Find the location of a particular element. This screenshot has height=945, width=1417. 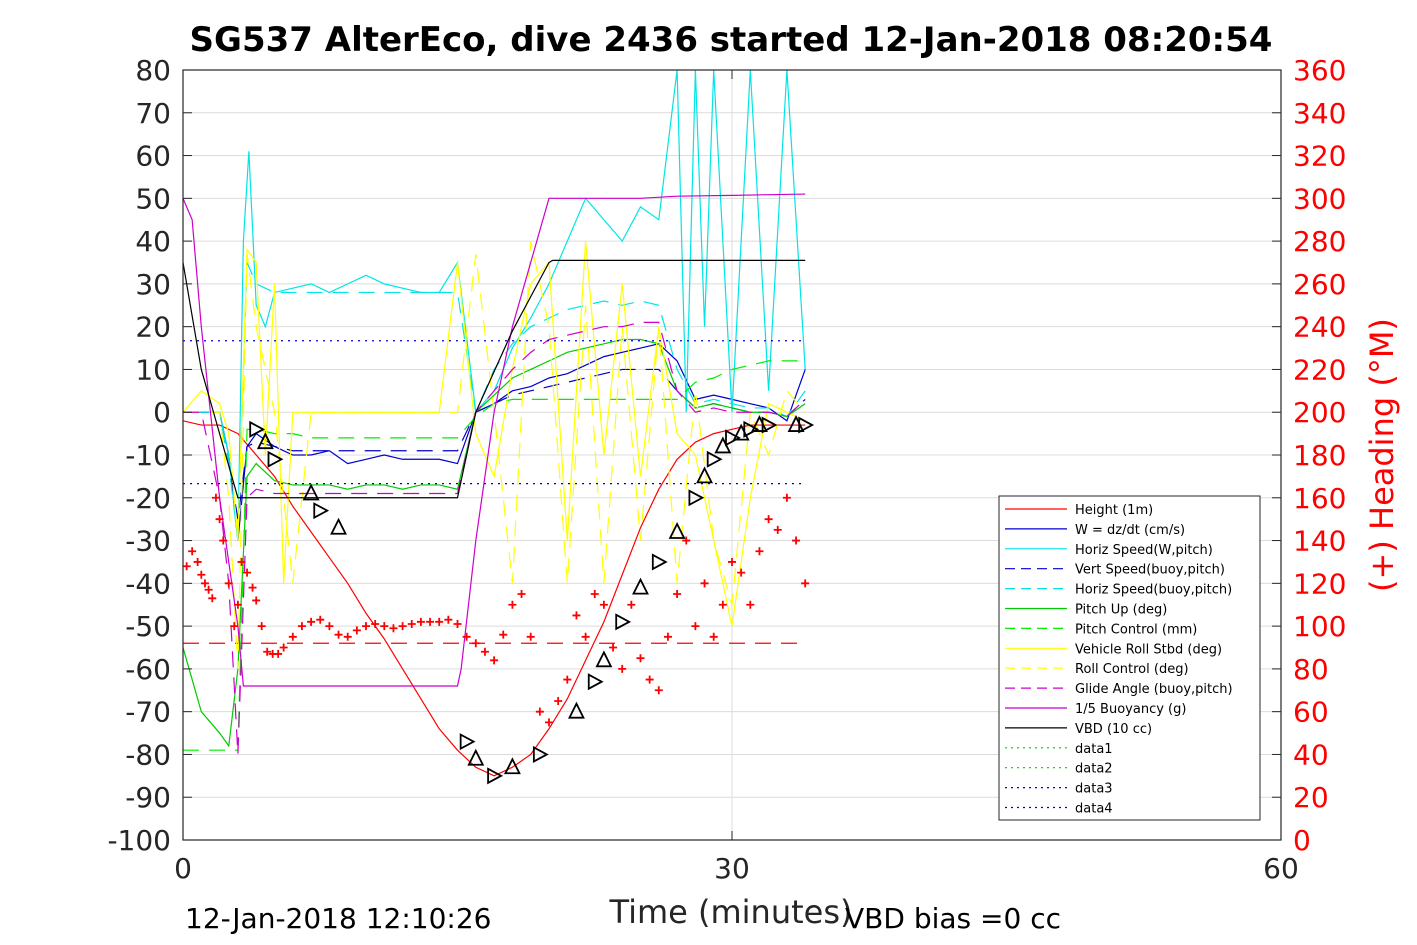

right-tick-label: 360 is located at coordinates (1319, 70).